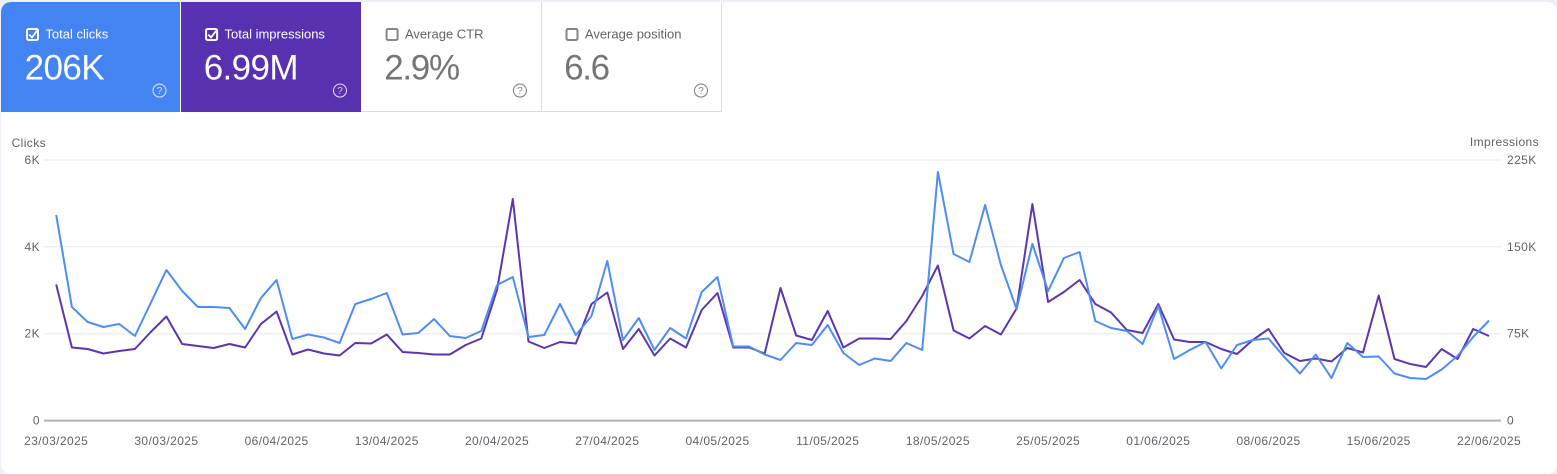 The width and height of the screenshot is (1557, 474). Describe the element at coordinates (387, 441) in the screenshot. I see `svg-text: 13/04/2025` at that location.